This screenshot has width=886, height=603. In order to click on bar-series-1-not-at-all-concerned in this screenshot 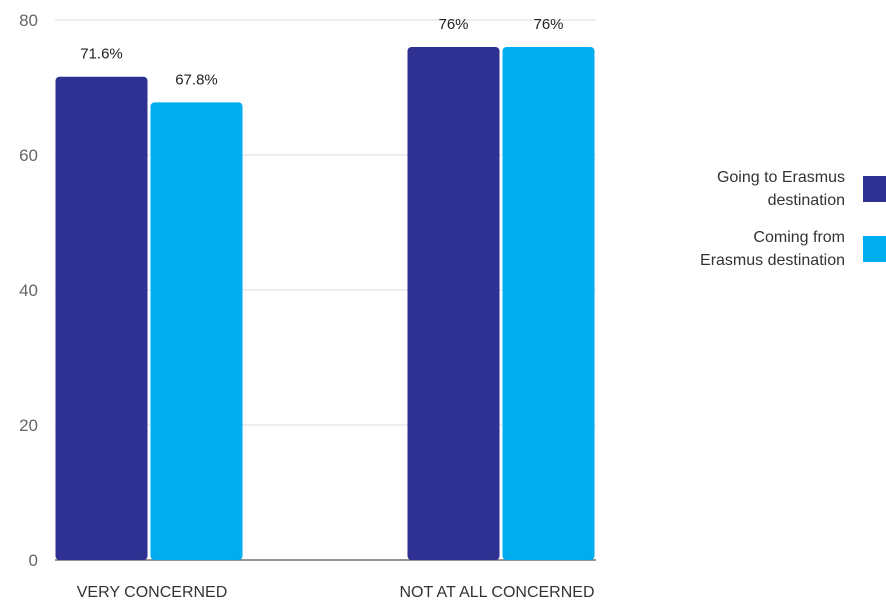, I will do `click(453, 303)`.